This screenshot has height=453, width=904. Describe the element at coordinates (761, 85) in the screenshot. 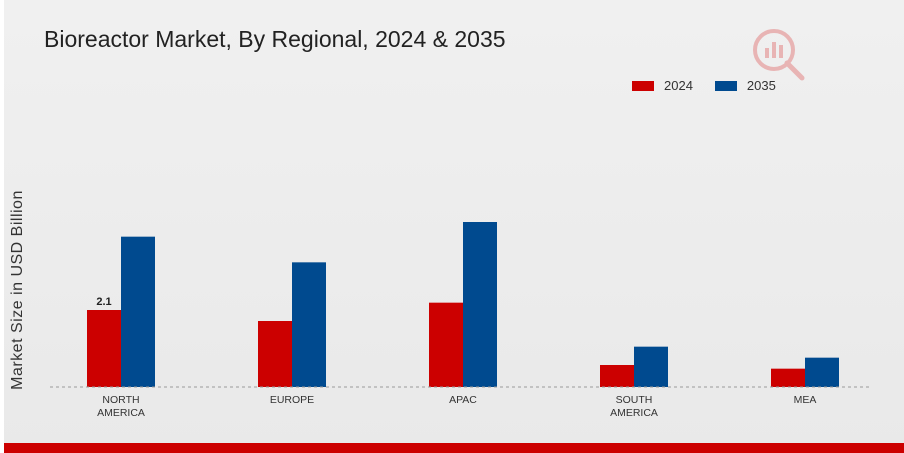

I see `legend-label-2035: 2035` at that location.